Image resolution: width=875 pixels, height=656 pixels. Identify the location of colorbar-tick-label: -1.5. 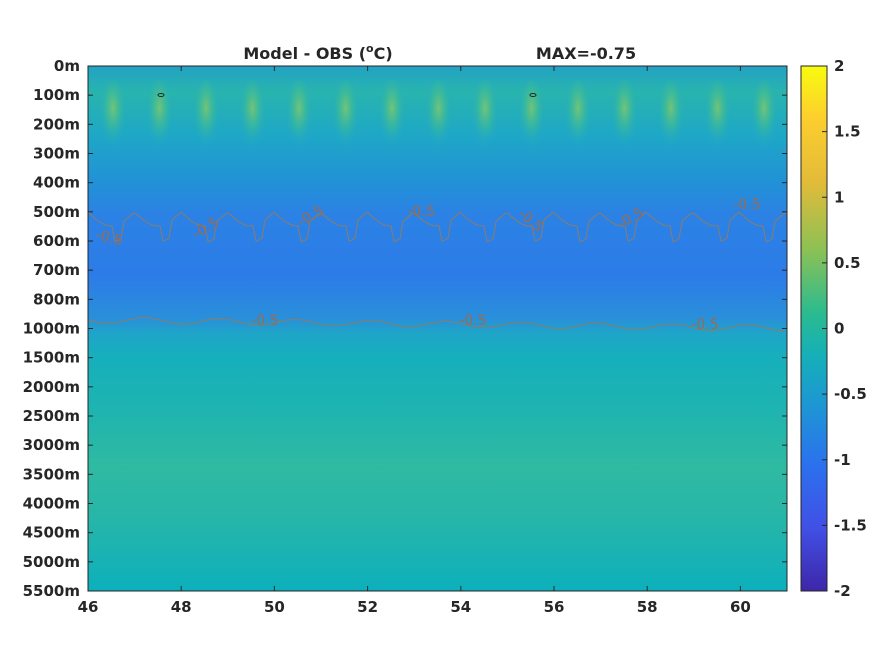
(850, 525).